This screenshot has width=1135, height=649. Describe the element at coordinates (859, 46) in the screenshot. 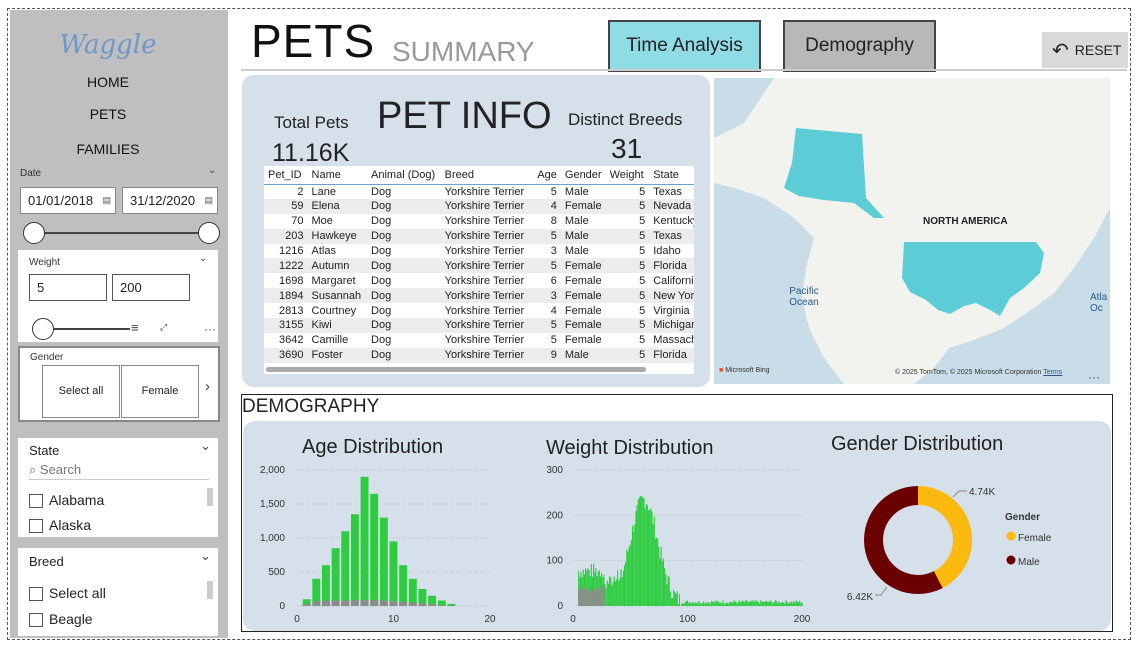

I see `demography-button: Demography` at that location.